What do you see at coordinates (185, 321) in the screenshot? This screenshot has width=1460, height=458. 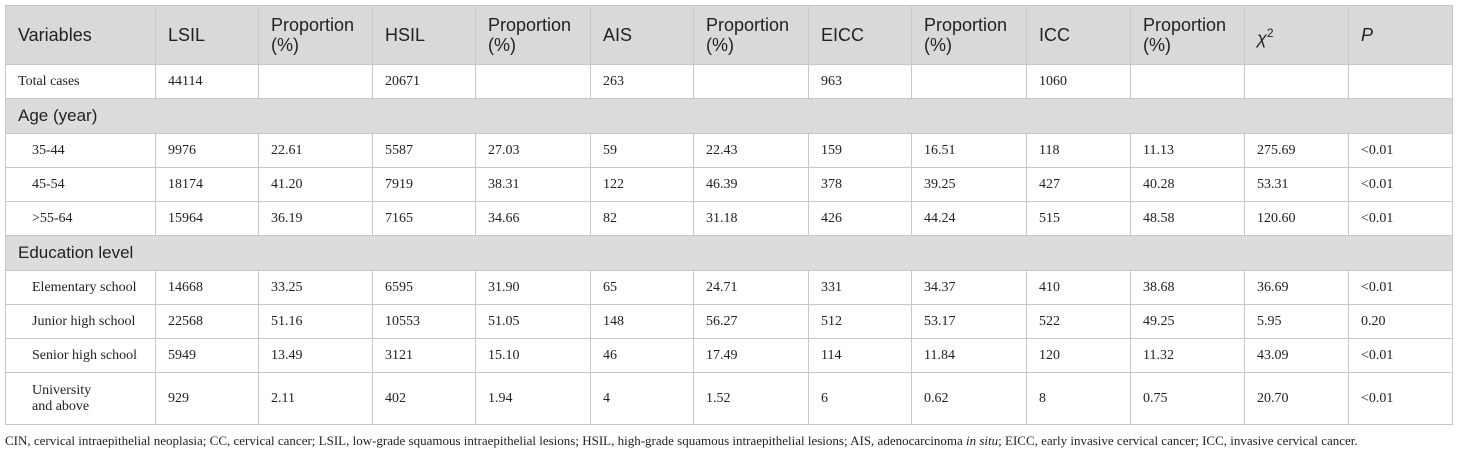 I see `cell-text: 22568` at bounding box center [185, 321].